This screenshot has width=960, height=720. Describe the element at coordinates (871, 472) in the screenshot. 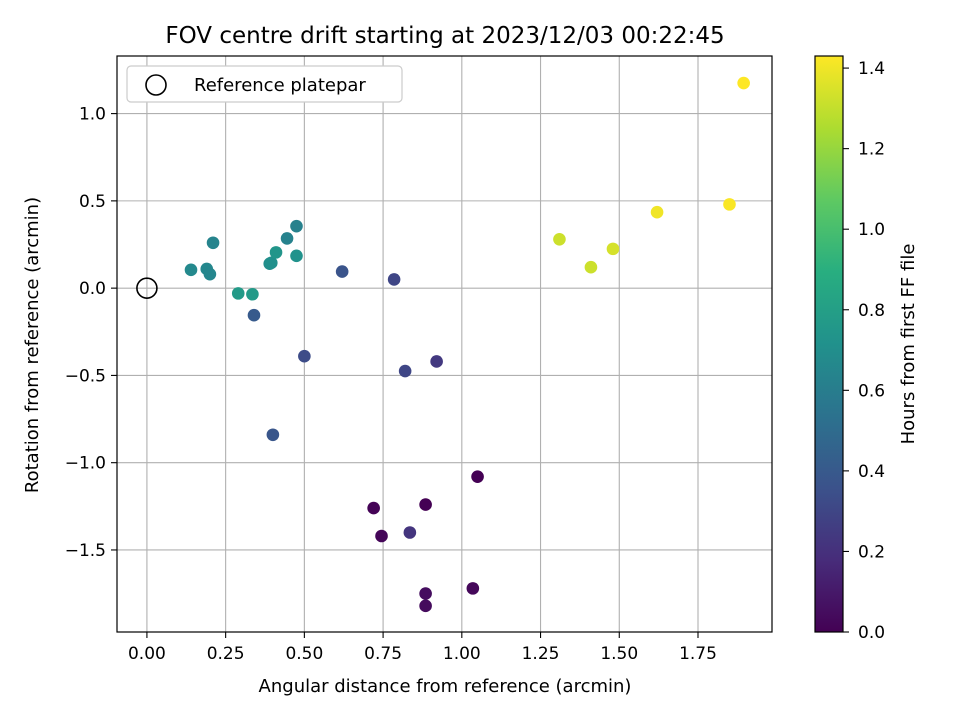

I see `colorbar-tick-label: 0.4` at that location.